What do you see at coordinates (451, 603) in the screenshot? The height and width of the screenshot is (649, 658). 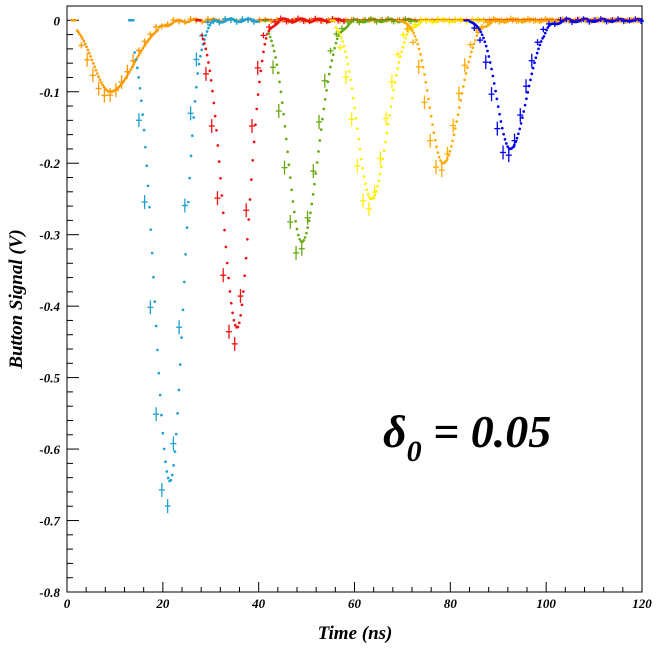 I see `x-tick-label: 80` at bounding box center [451, 603].